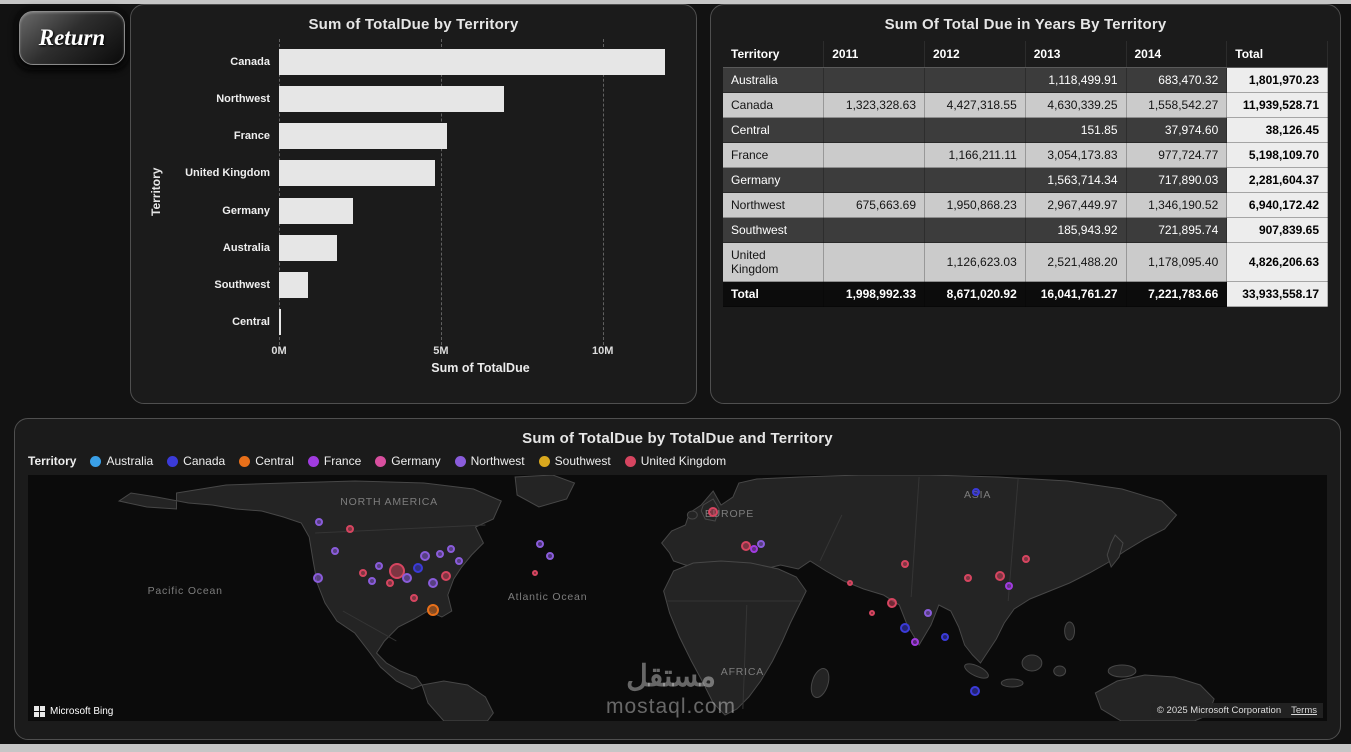  I want to click on matrix-cell: 185,943.92, so click(1076, 230).